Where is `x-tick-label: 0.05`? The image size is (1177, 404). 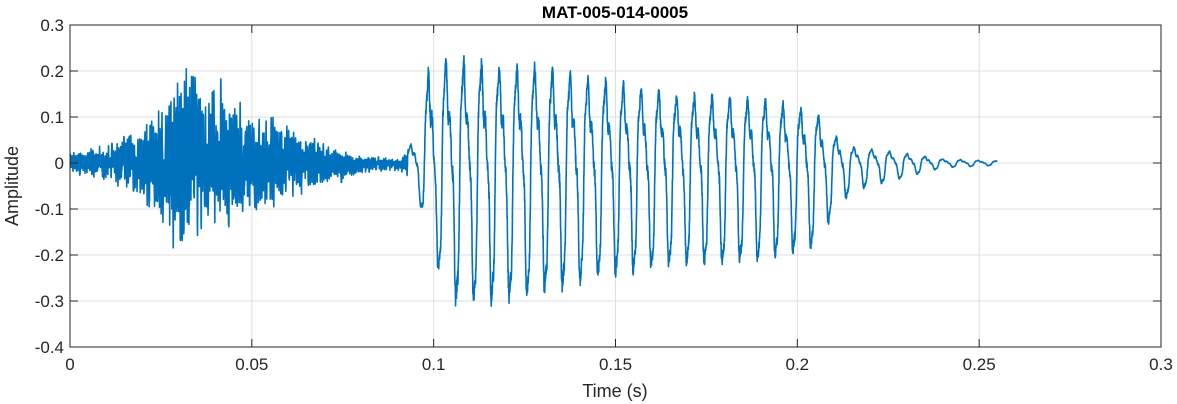 x-tick-label: 0.05 is located at coordinates (251, 364).